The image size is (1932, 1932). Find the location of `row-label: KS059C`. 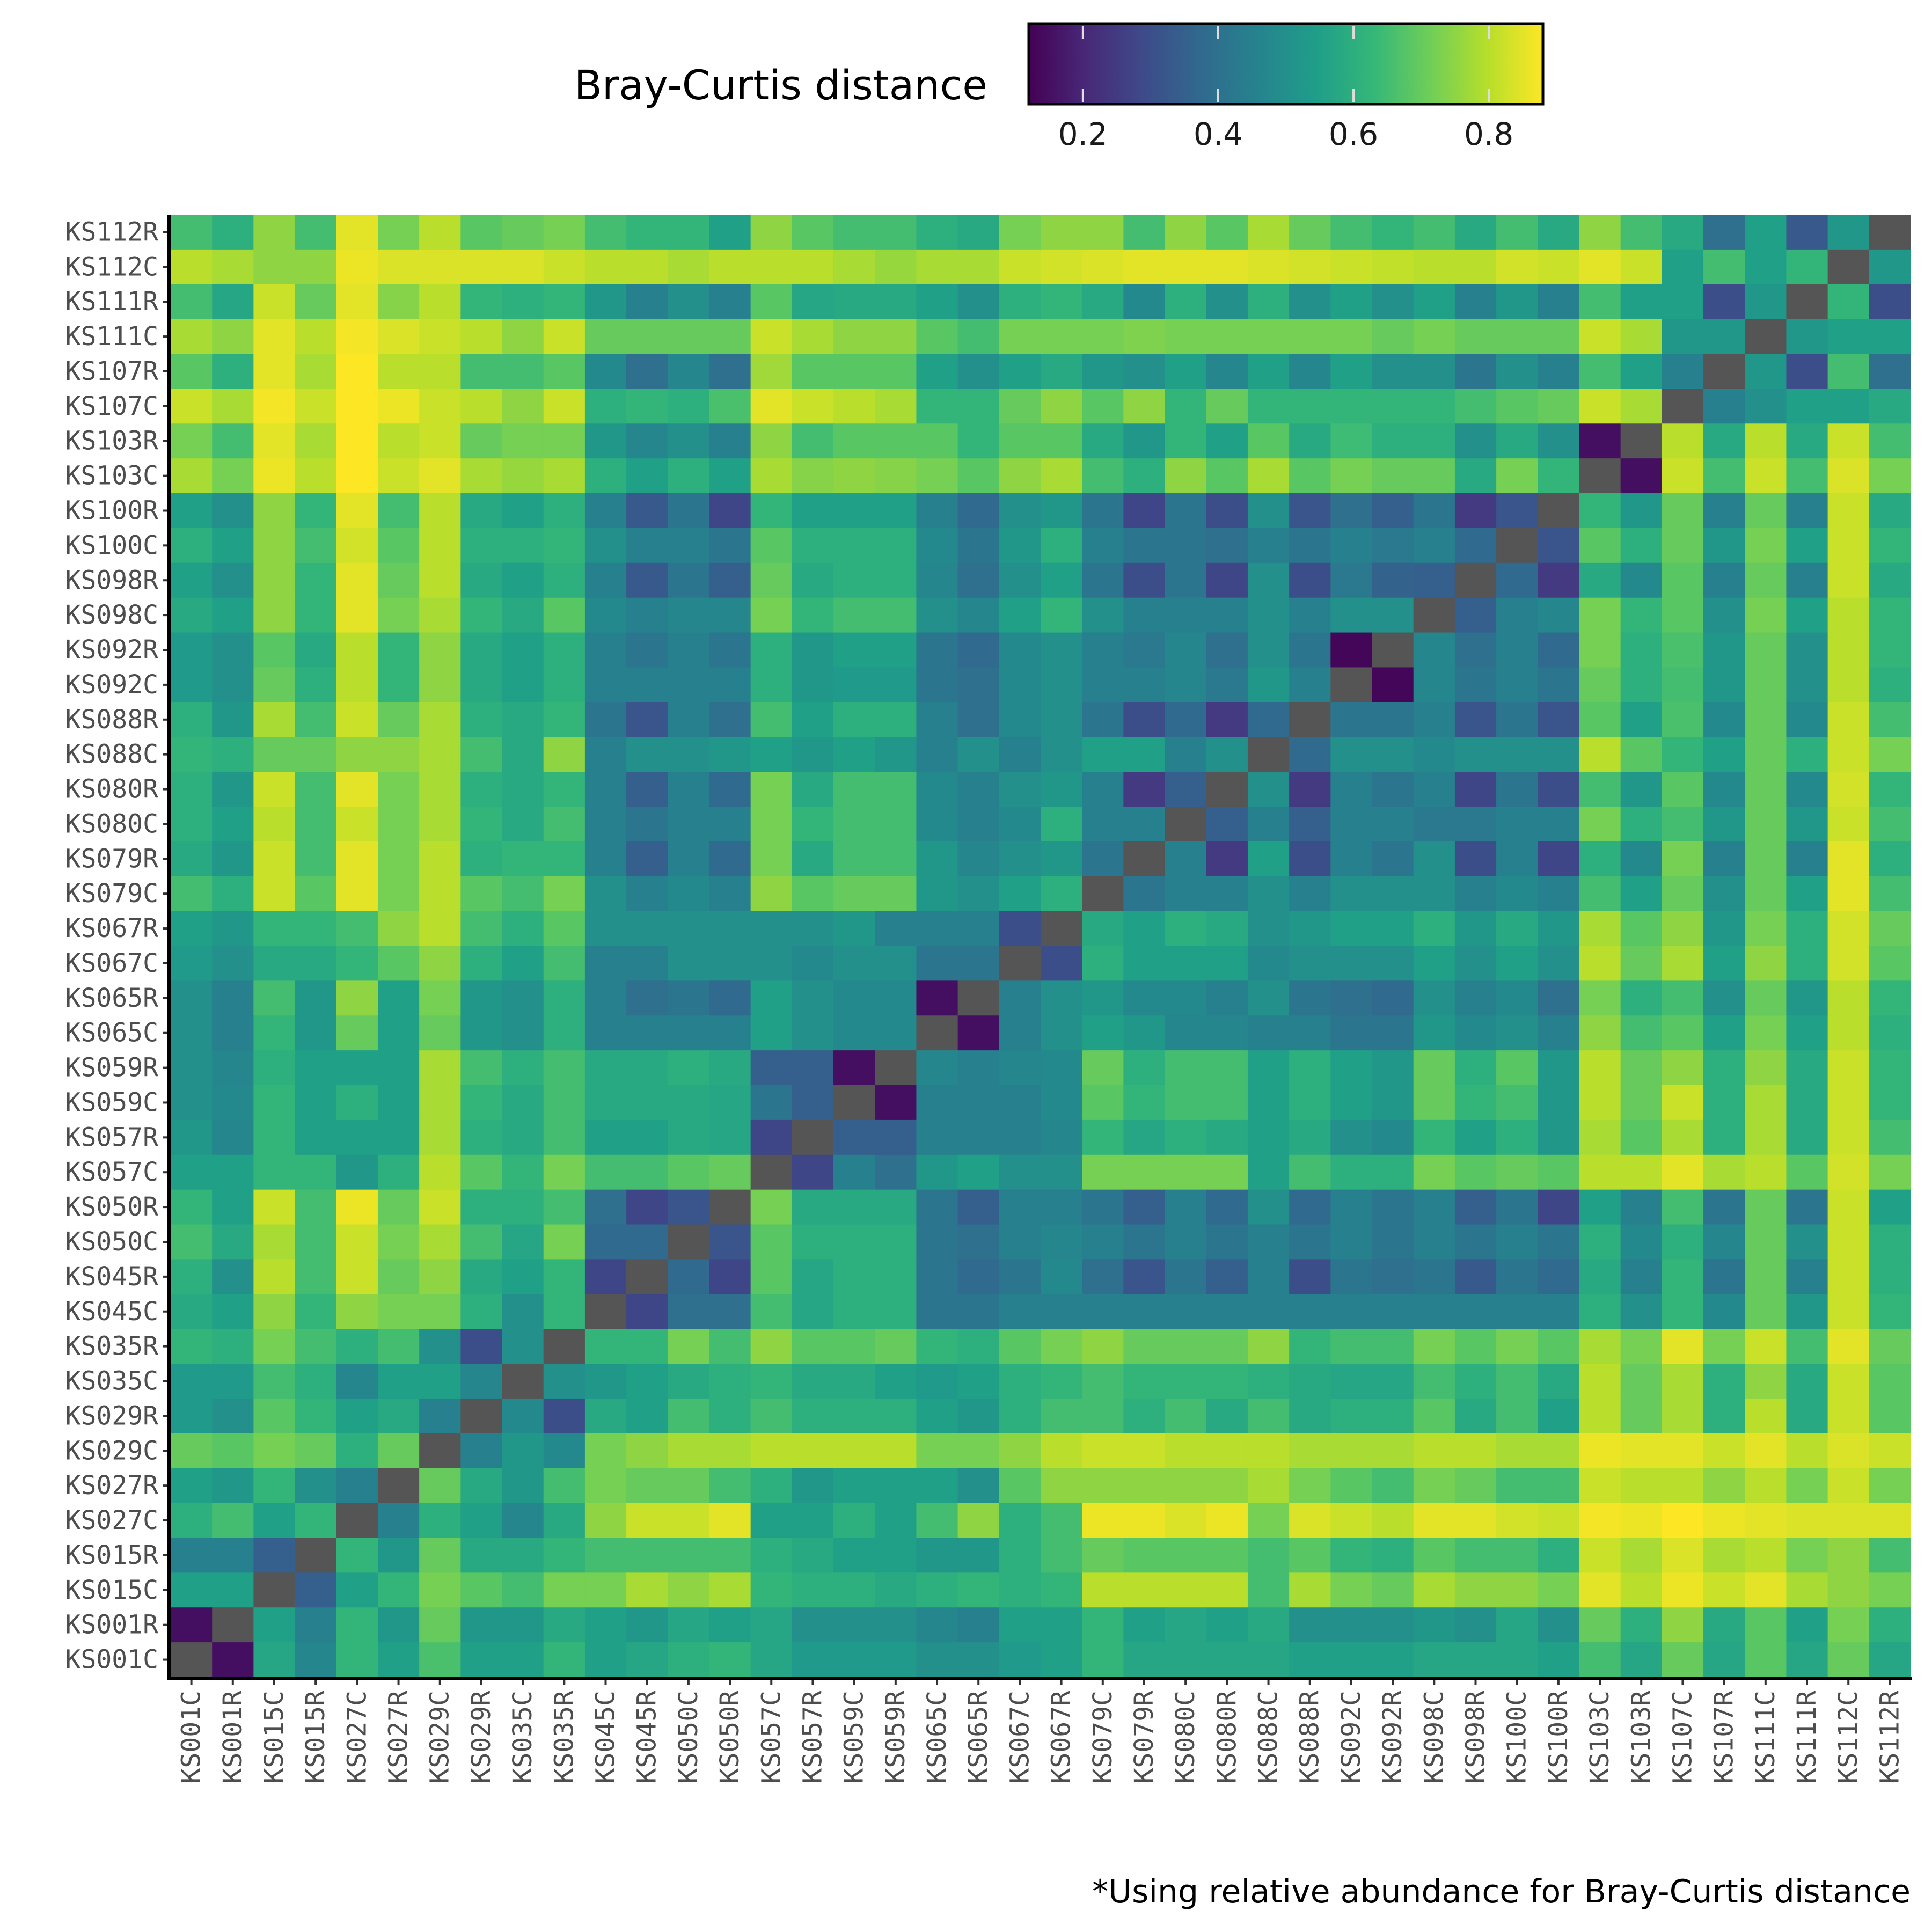

row-label: KS059C is located at coordinates (111, 1102).